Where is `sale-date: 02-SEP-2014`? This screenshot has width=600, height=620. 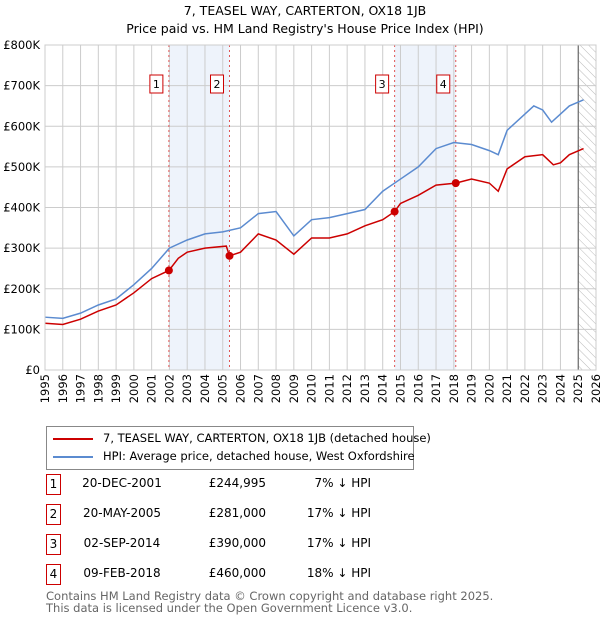 sale-date: 02-SEP-2014 is located at coordinates (122, 543).